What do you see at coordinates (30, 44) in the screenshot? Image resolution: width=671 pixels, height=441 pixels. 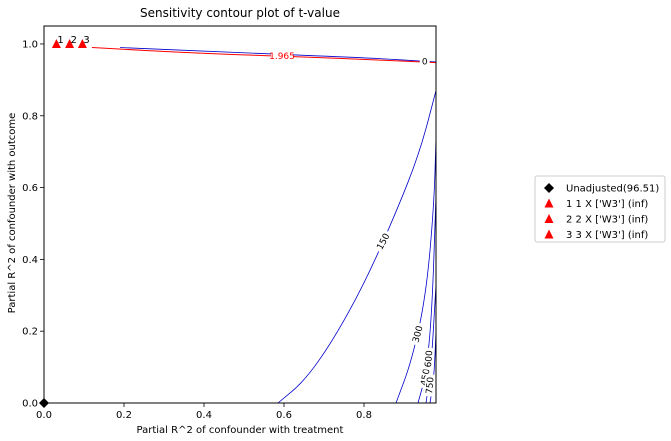 I see `y-tick-label: 1.0` at bounding box center [30, 44].